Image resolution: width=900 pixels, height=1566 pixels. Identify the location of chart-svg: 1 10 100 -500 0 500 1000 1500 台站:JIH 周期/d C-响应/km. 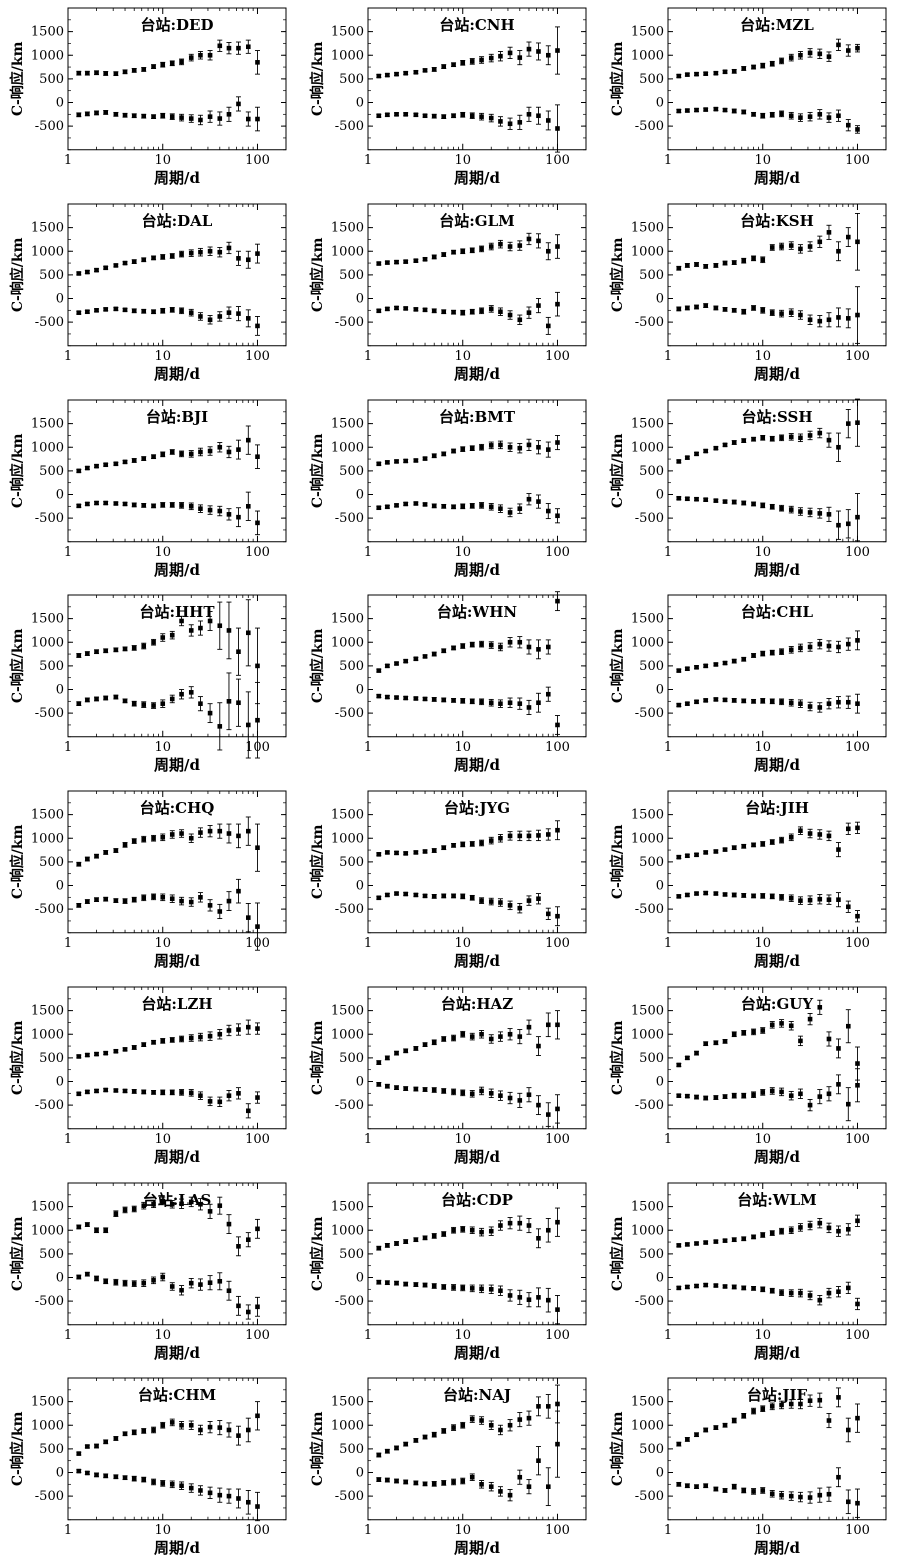
(748, 880).